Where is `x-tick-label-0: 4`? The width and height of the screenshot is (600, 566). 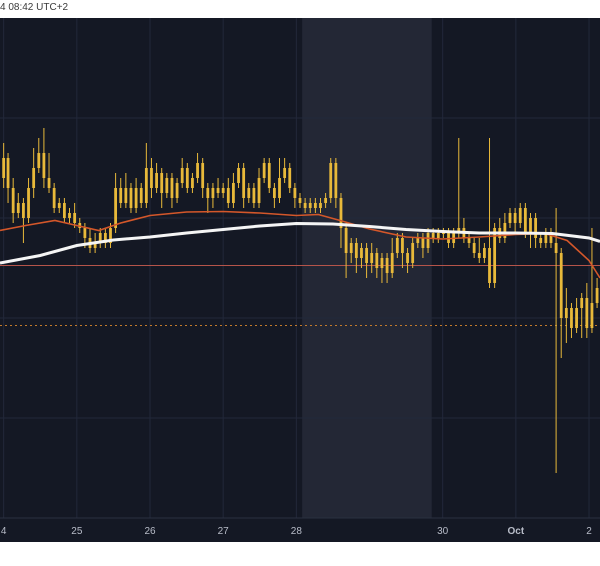 x-tick-label-0: 4 is located at coordinates (4, 531).